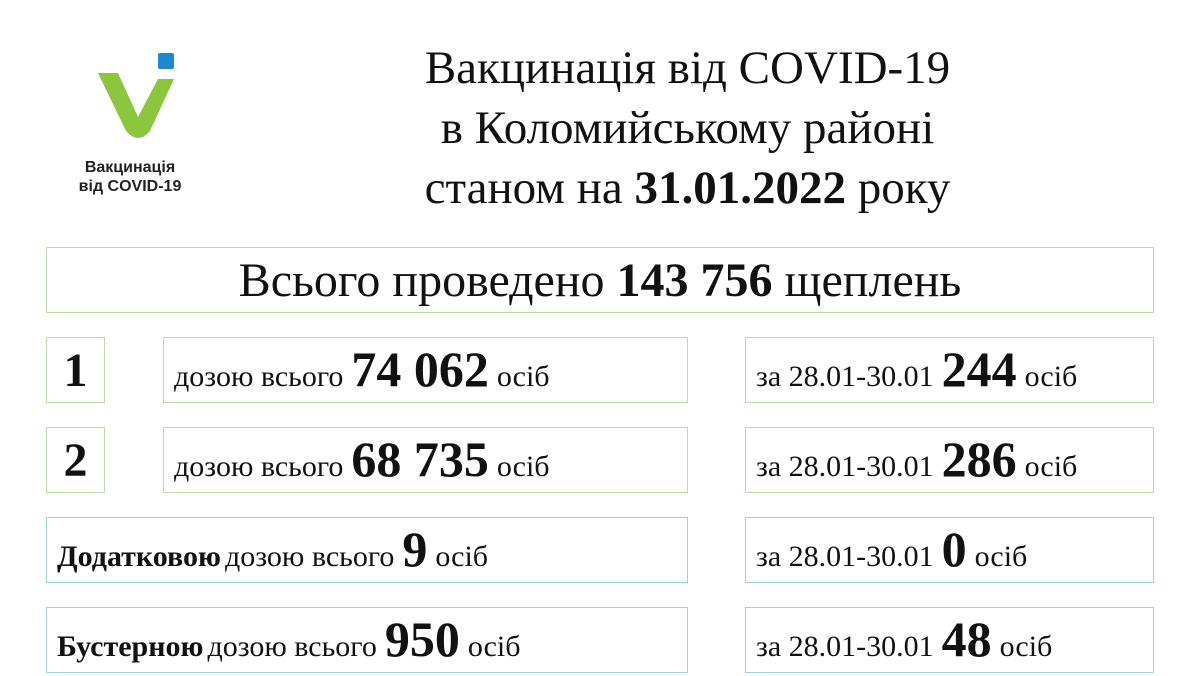 Image resolution: width=1200 pixels, height=676 pixels. What do you see at coordinates (949, 640) in the screenshot?
I see `booster-dose-period: за 28.01-30.01 48 осіб` at bounding box center [949, 640].